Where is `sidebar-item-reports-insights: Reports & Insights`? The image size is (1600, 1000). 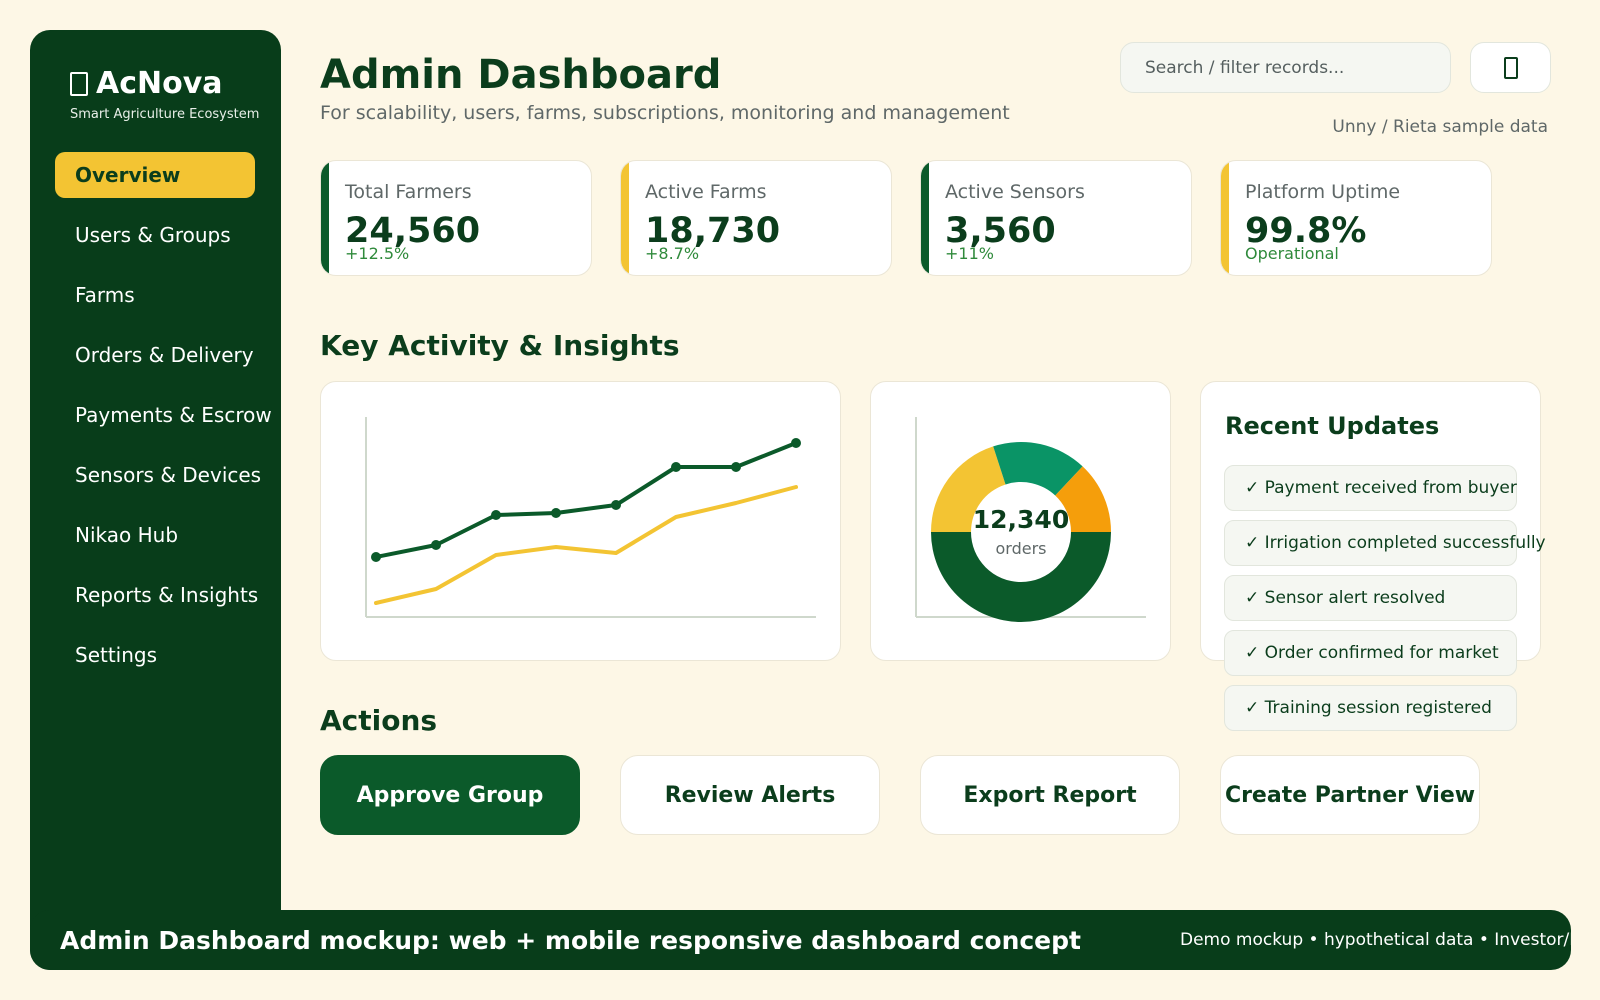 sidebar-item-reports-insights: Reports & Insights is located at coordinates (167, 595).